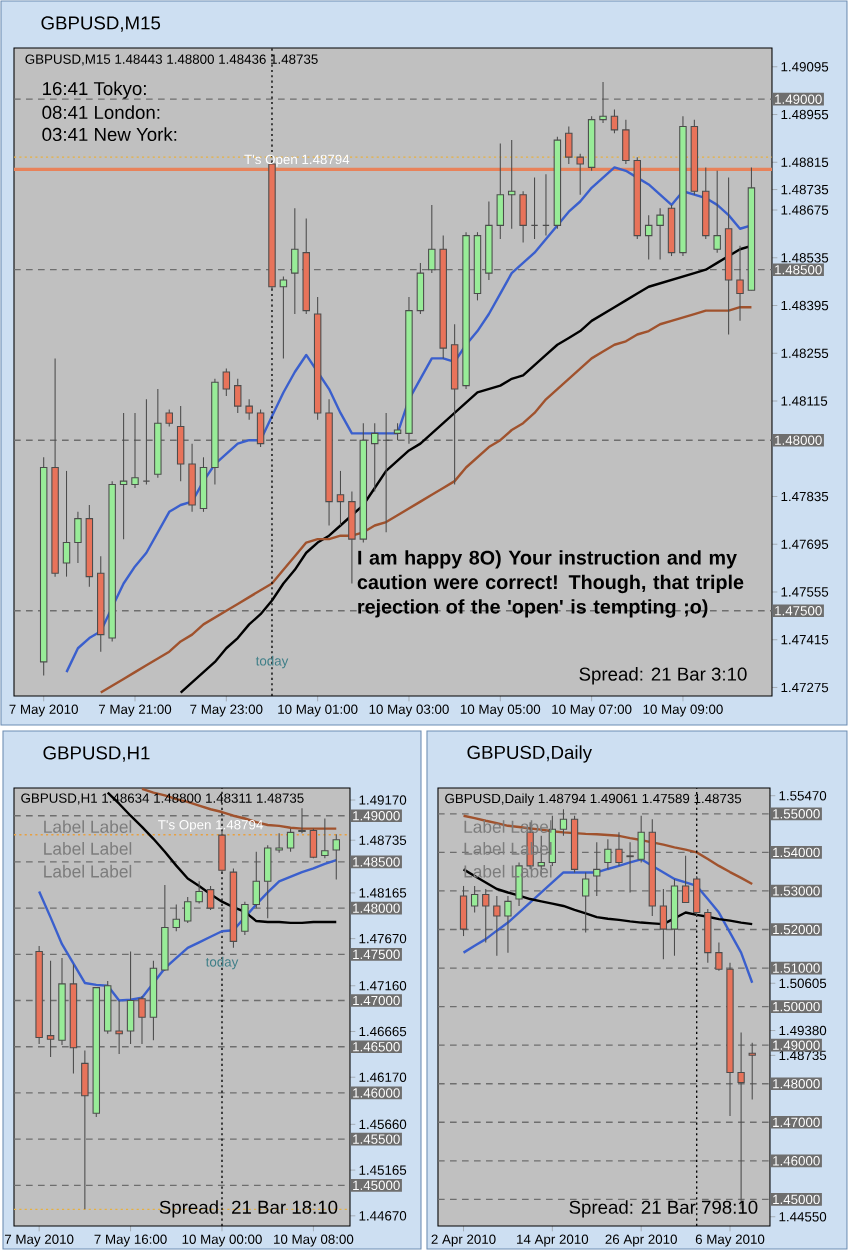 The image size is (848, 1250). I want to click on chart-title: GBPUSD,M15, so click(101, 24).